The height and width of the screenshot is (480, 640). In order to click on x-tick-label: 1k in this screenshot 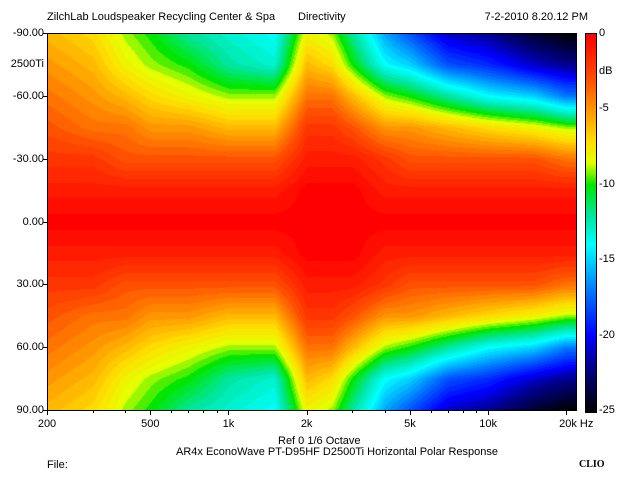, I will do `click(228, 424)`.